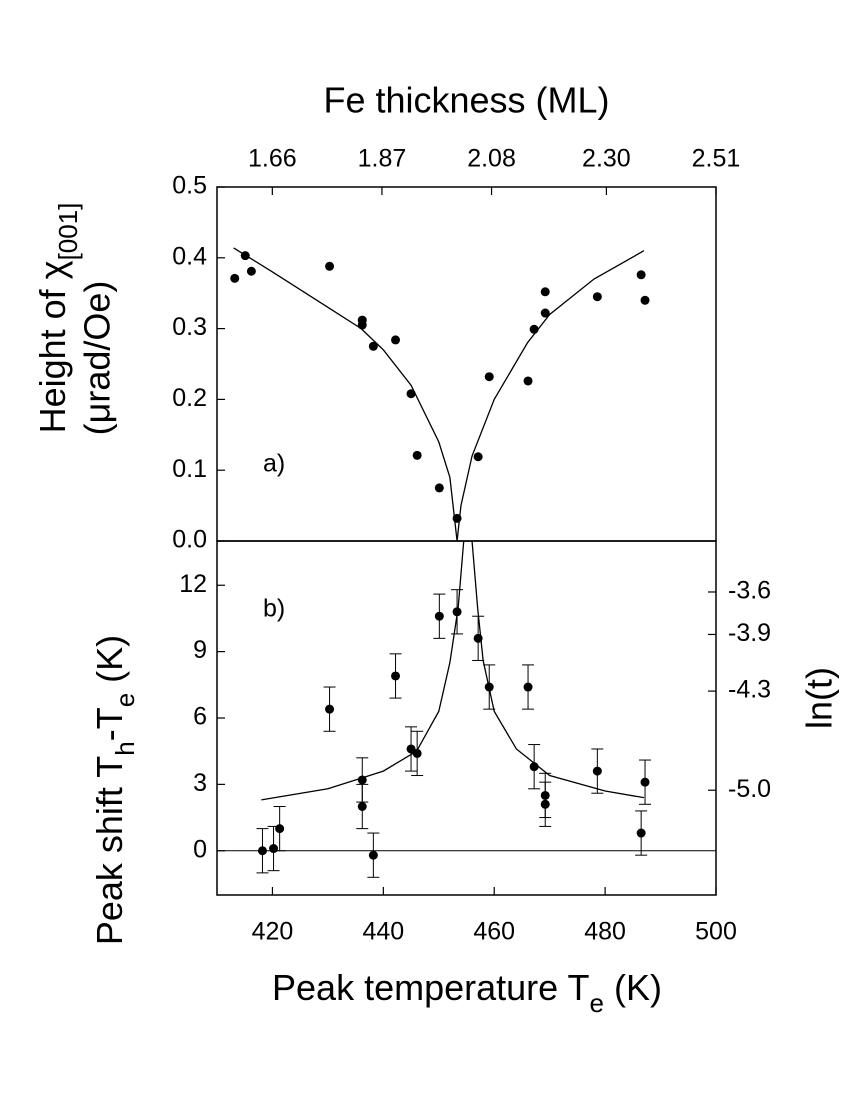 The image size is (850, 1100). Describe the element at coordinates (491, 159) in the screenshot. I see `x2-tick-label: 2.08` at that location.